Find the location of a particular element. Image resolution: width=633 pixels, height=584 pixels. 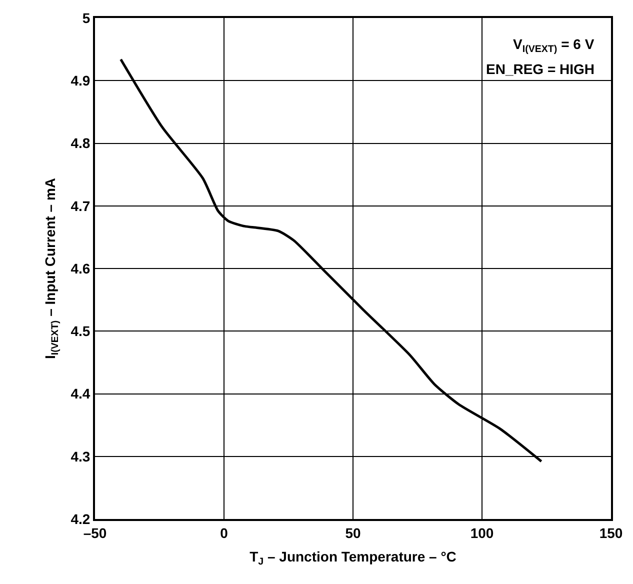

y-tick-label: 4.3 is located at coordinates (80, 456).